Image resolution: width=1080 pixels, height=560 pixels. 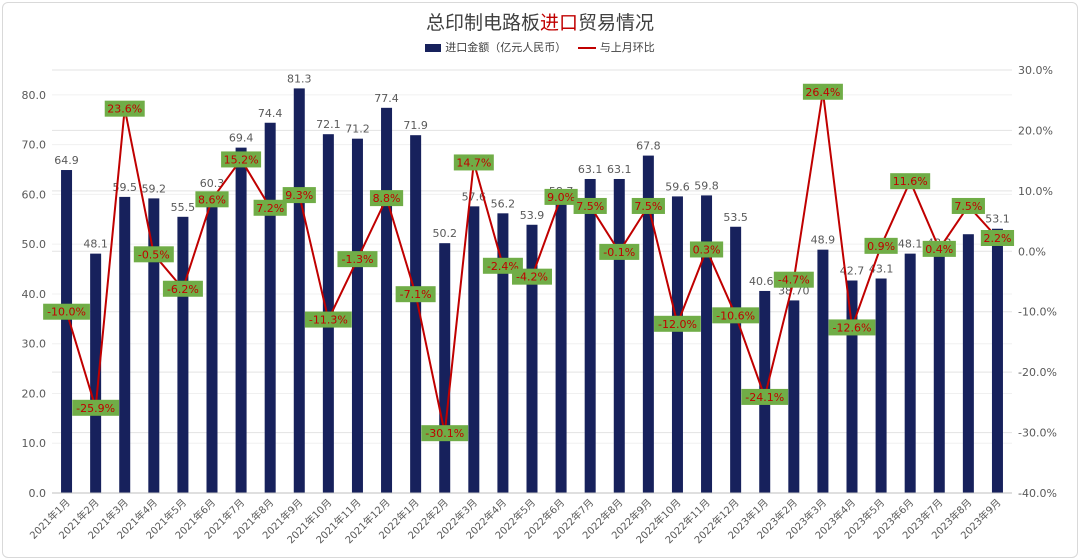 I want to click on bar-value-label: 71.9, so click(x=415, y=125).